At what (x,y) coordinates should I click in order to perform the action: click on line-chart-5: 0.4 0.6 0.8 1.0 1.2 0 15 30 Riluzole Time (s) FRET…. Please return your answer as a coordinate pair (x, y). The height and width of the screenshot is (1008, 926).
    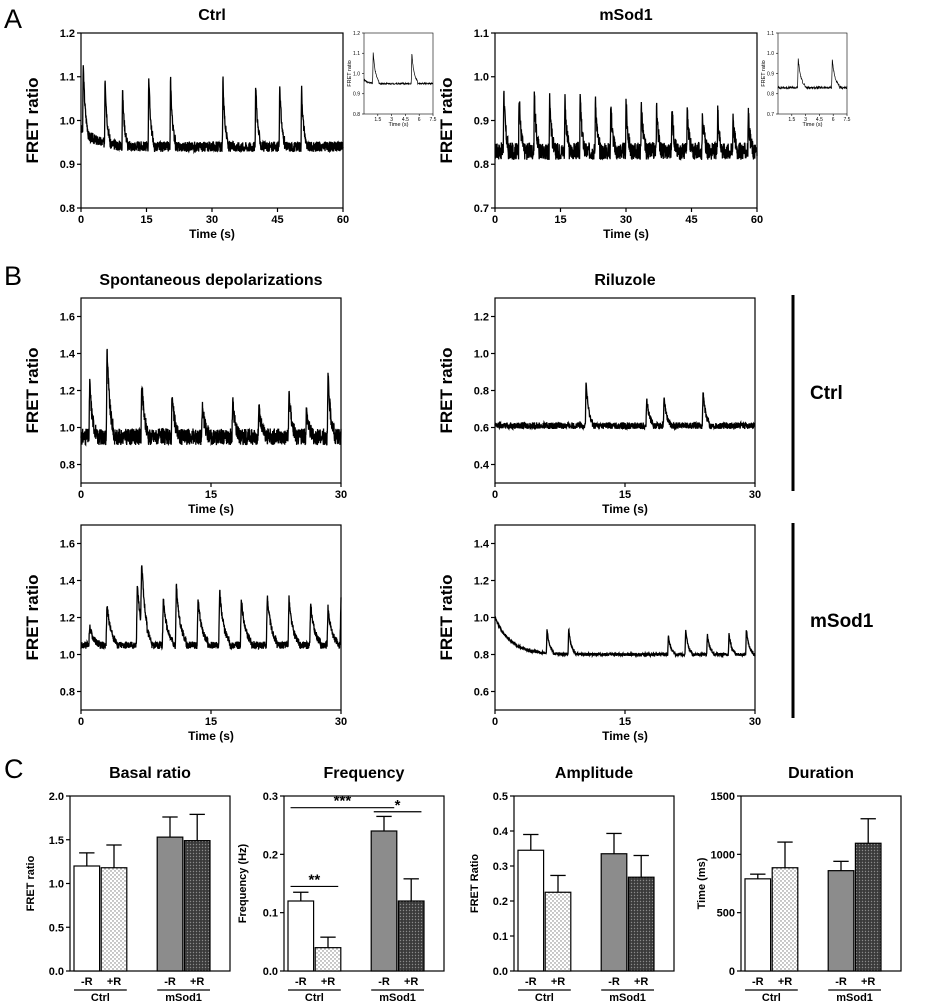
    Looking at the image, I should click on (599, 394).